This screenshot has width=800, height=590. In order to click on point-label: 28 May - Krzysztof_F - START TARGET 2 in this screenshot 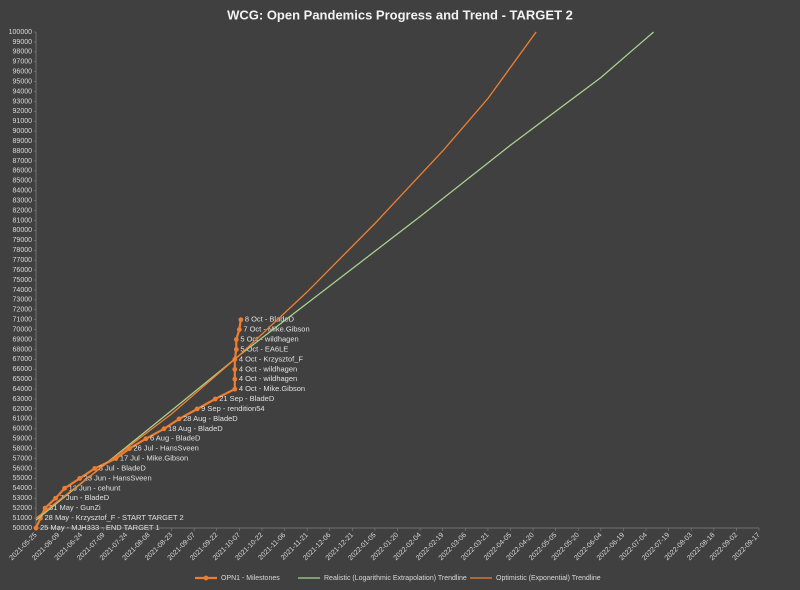, I will do `click(114, 517)`.